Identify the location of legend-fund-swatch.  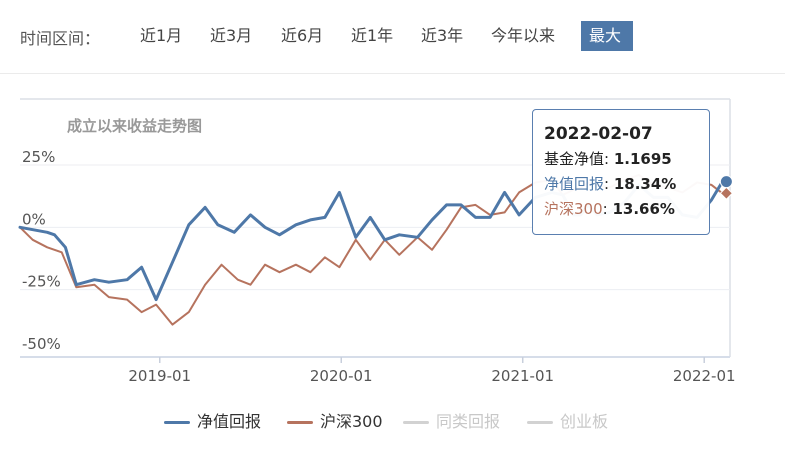
(177, 422).